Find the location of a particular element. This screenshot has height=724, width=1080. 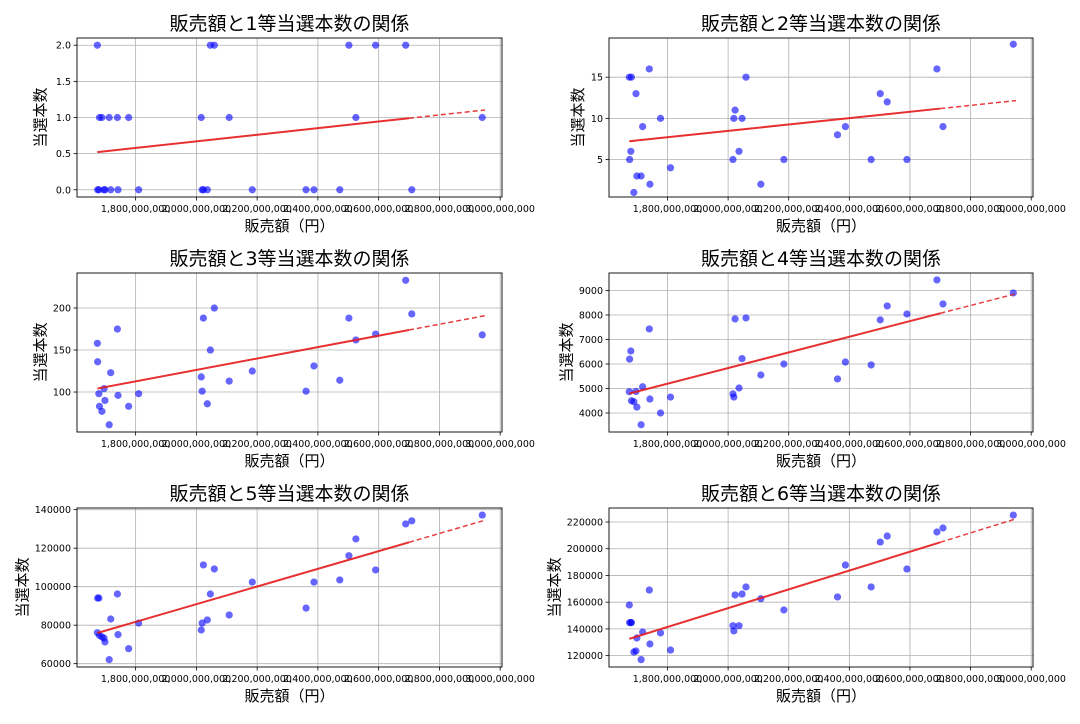

y-tick-label: 1.0 is located at coordinates (63, 118).